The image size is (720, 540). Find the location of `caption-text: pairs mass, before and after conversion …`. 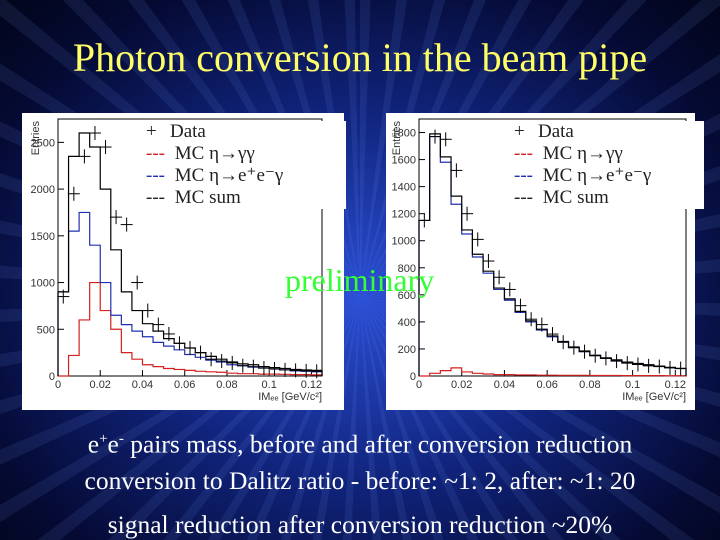

caption-text: pairs mass, before and after conversion … is located at coordinates (378, 444).